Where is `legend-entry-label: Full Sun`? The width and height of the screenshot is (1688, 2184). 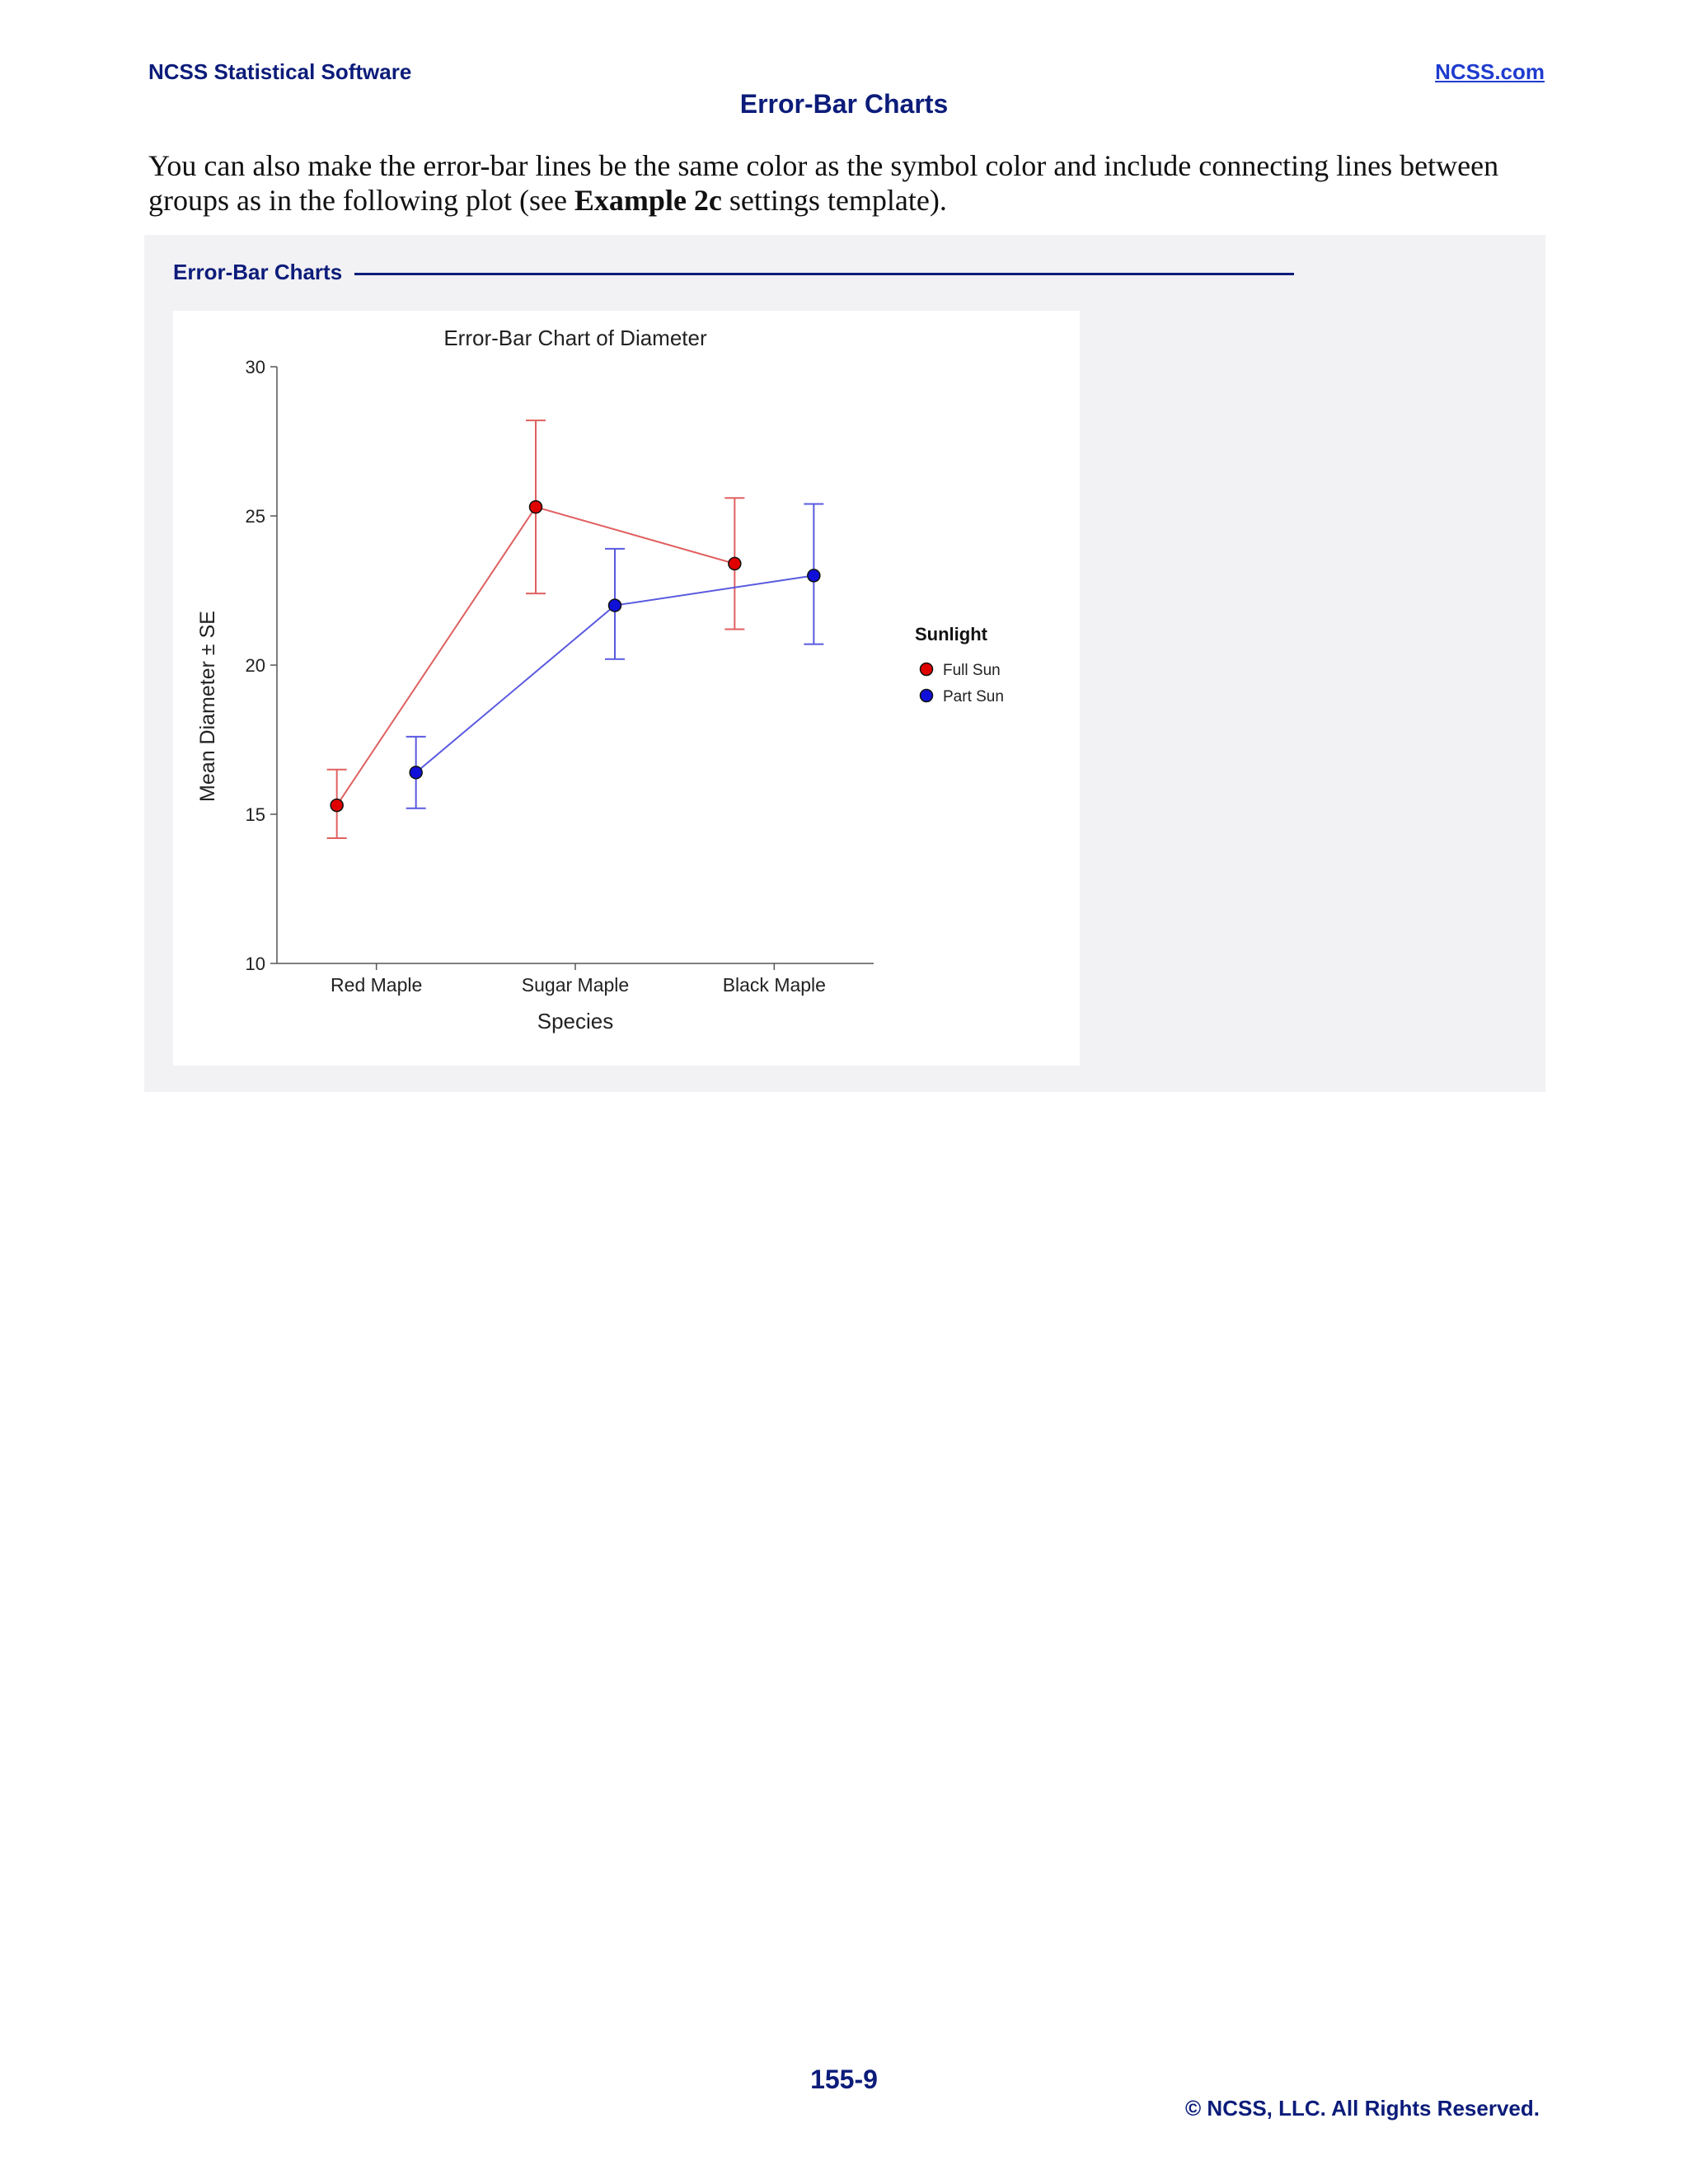
legend-entry-label: Full Sun is located at coordinates (972, 670).